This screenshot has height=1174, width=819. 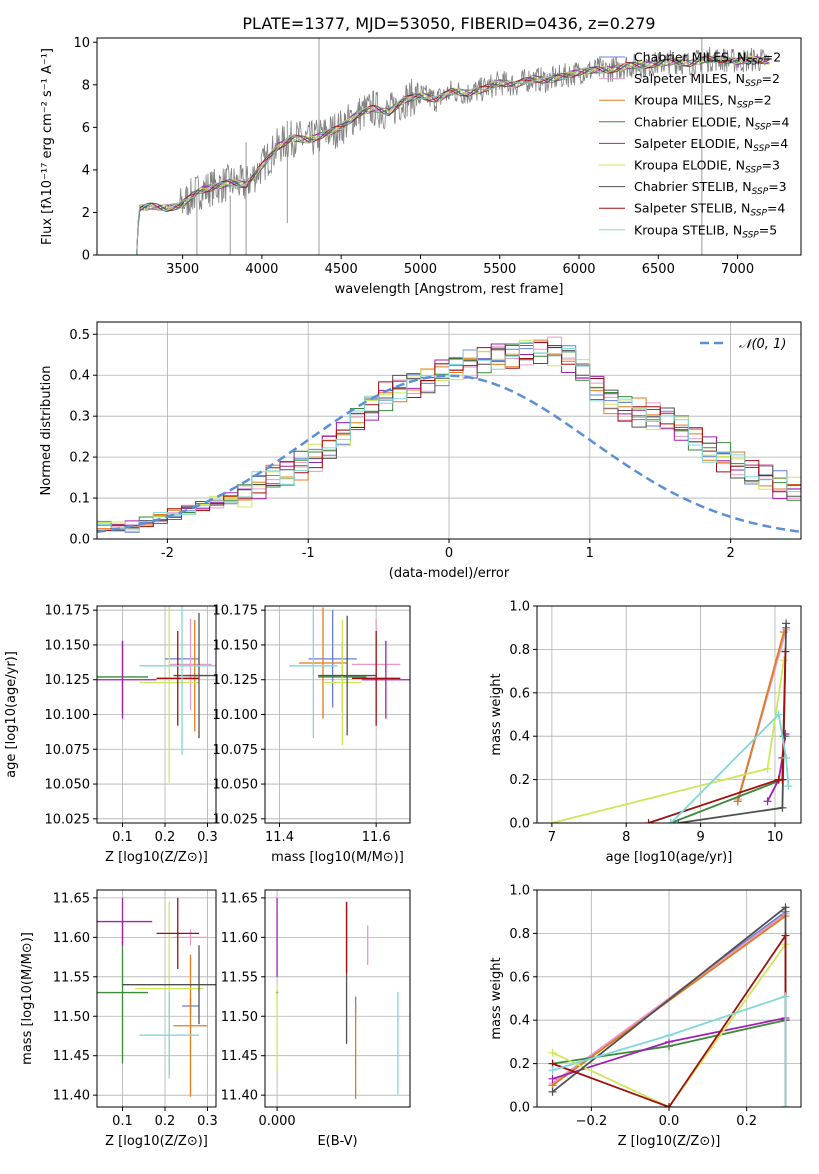 What do you see at coordinates (658, 269) in the screenshot?
I see `x-tick-label: 6500` at bounding box center [658, 269].